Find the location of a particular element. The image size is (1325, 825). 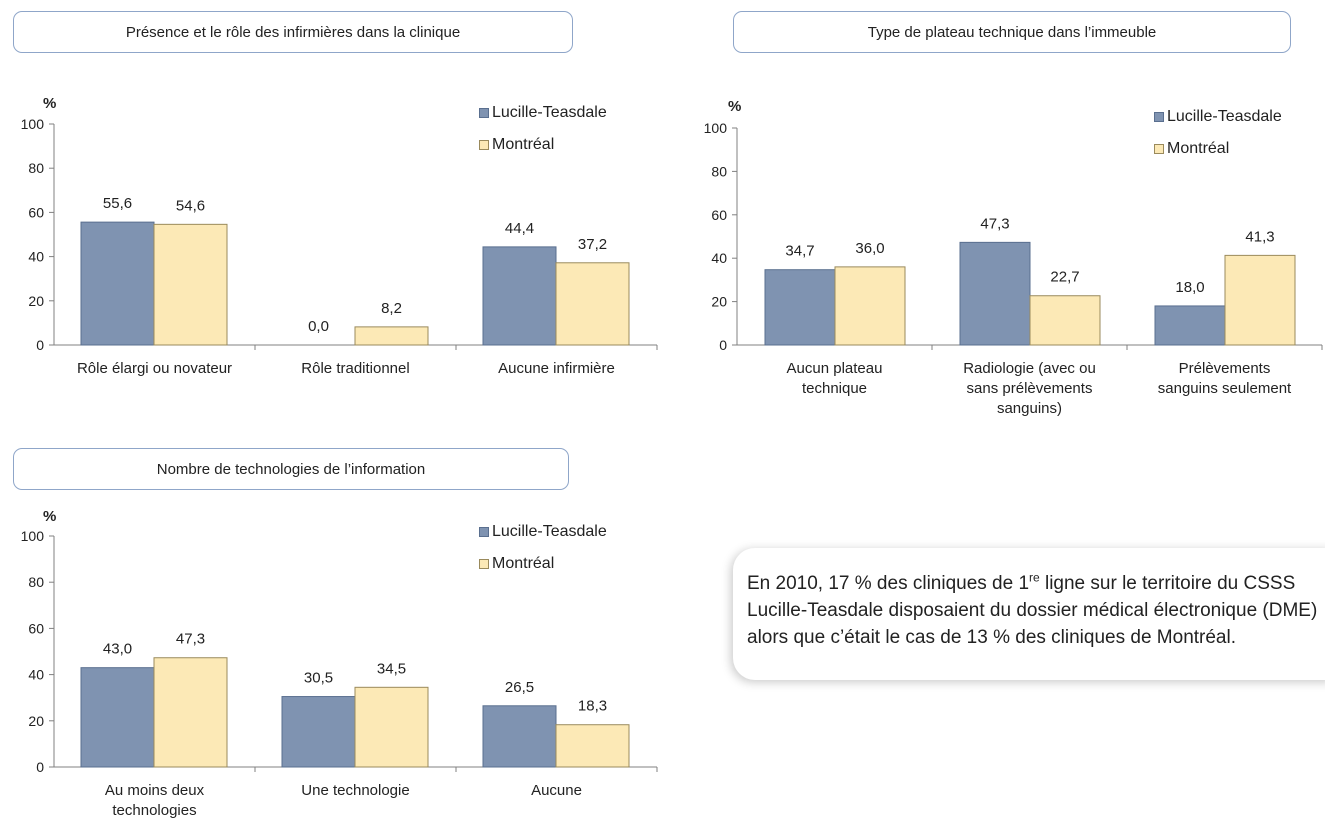

x-tick-label: sanguins seulement is located at coordinates (1225, 388).